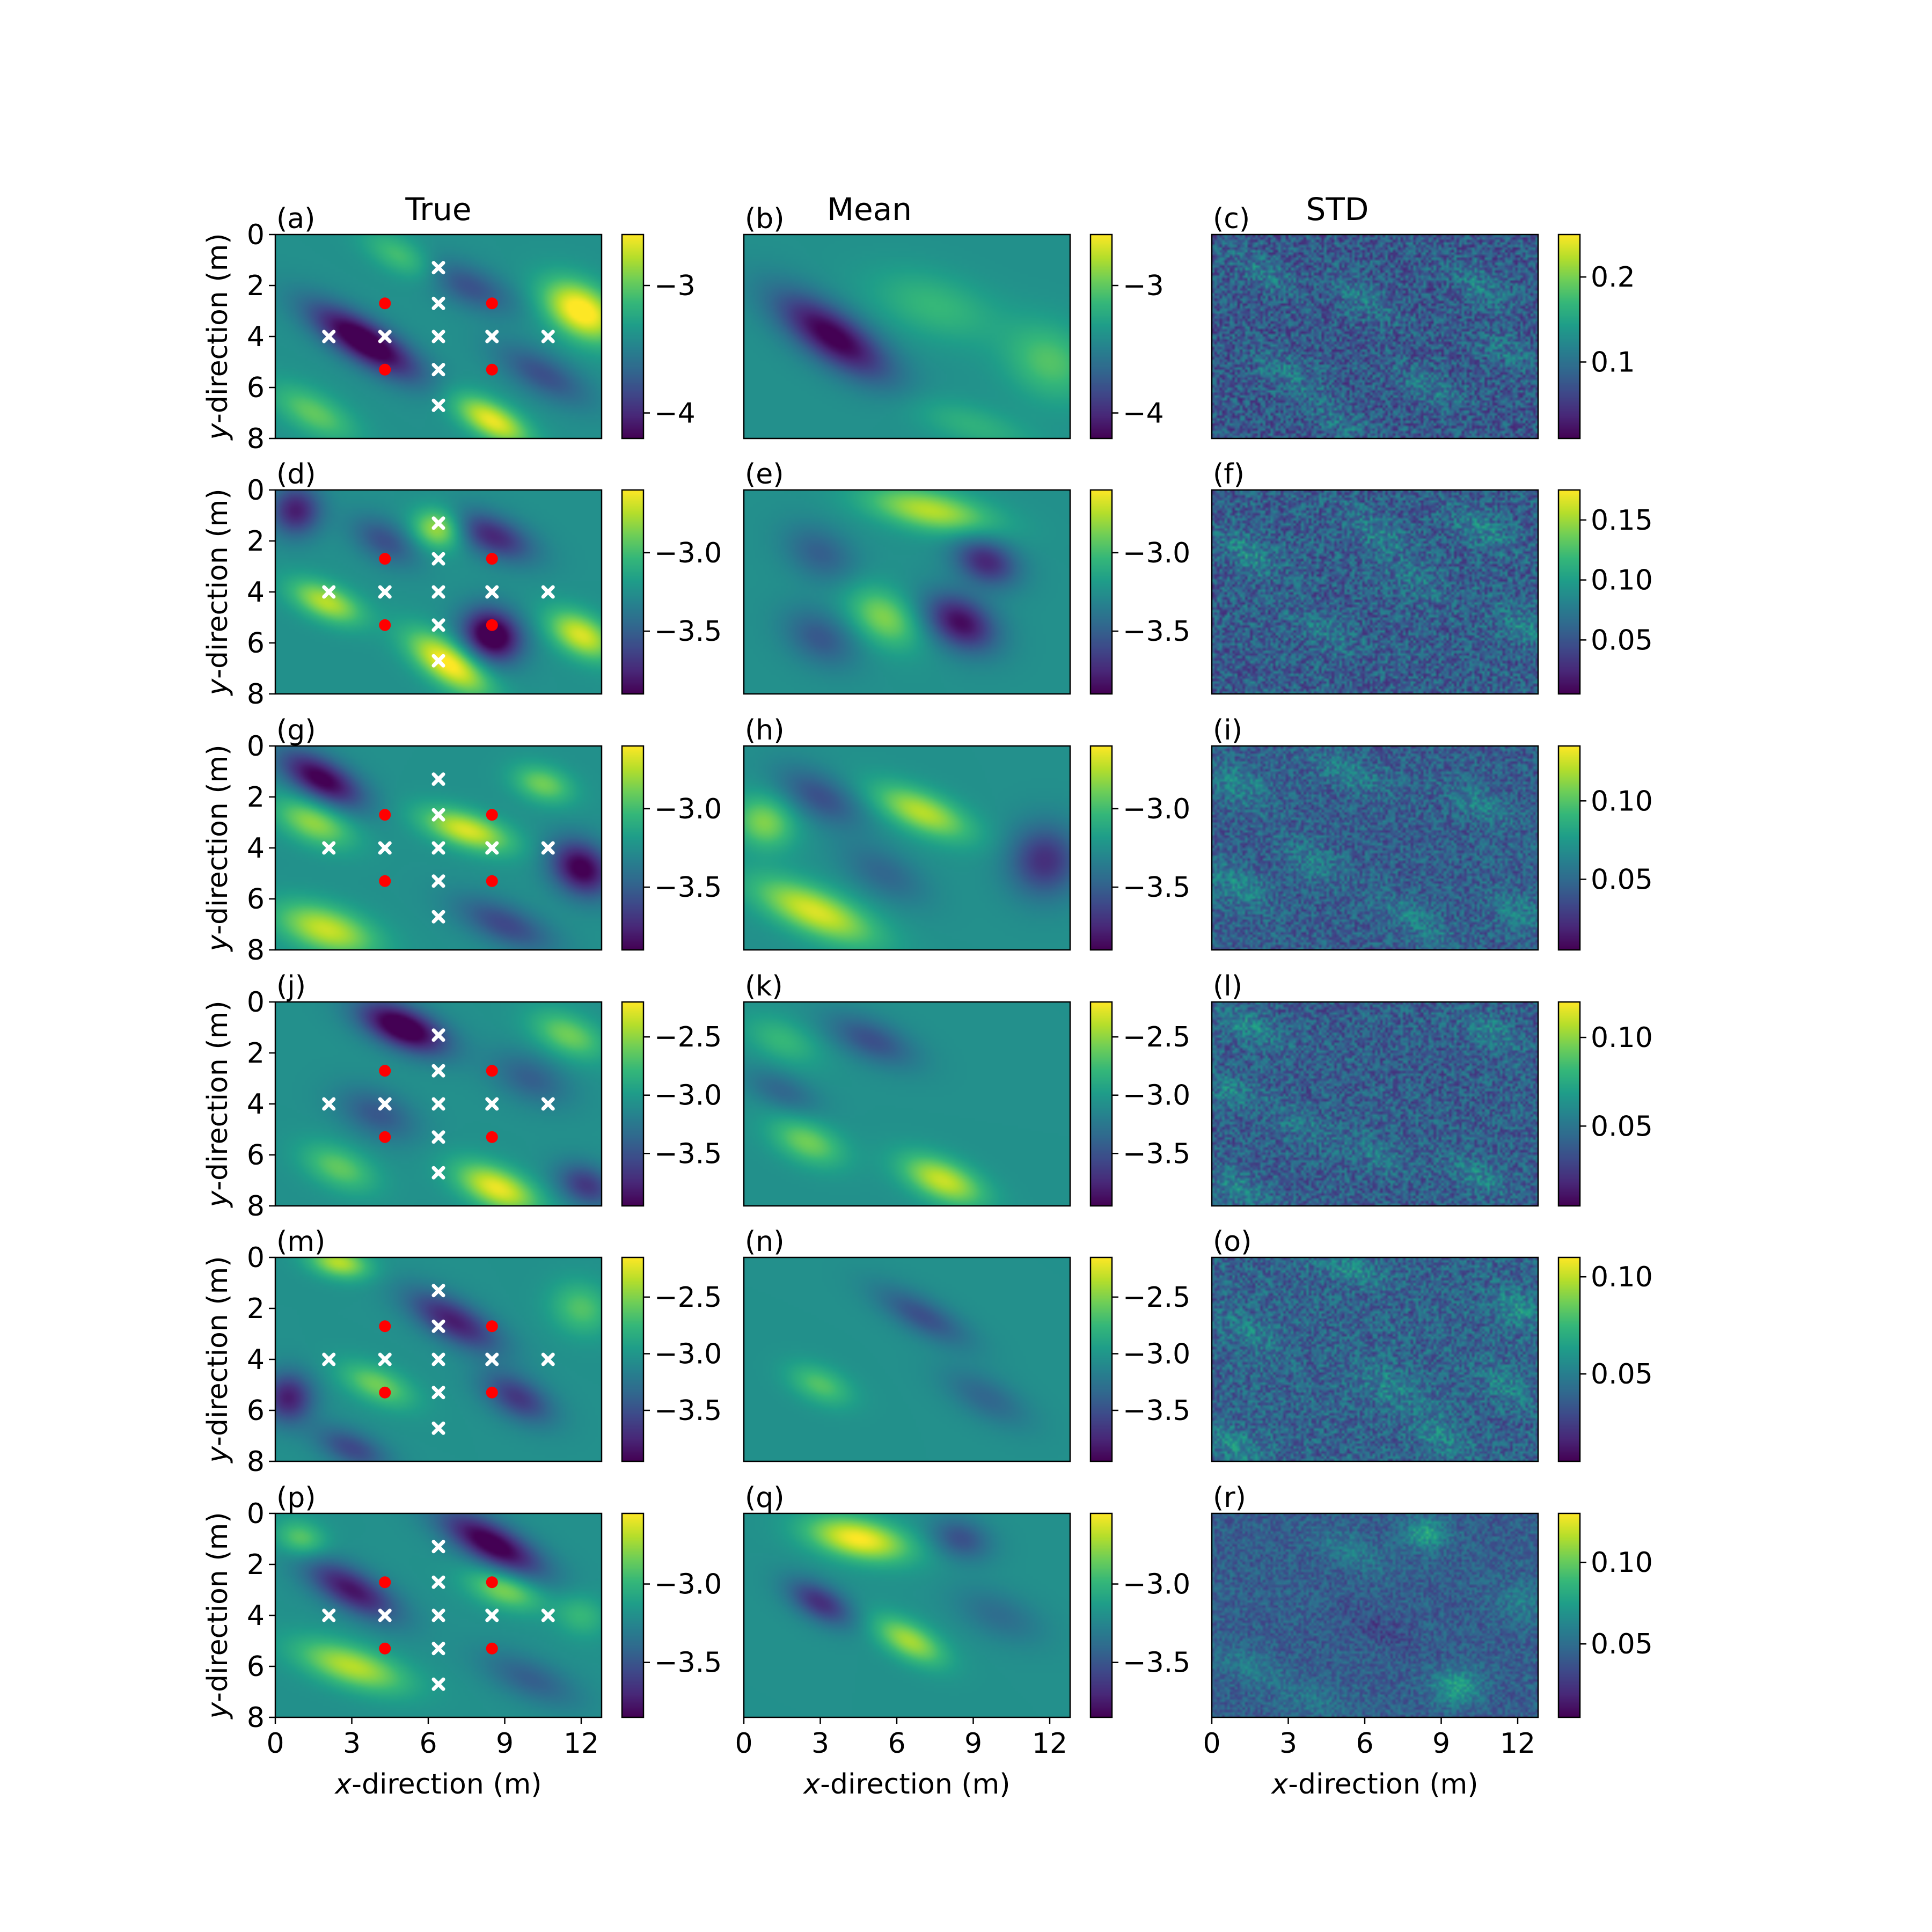  Describe the element at coordinates (1622, 1644) in the screenshot. I see `colorbar-tick-label: 0.05` at that location.